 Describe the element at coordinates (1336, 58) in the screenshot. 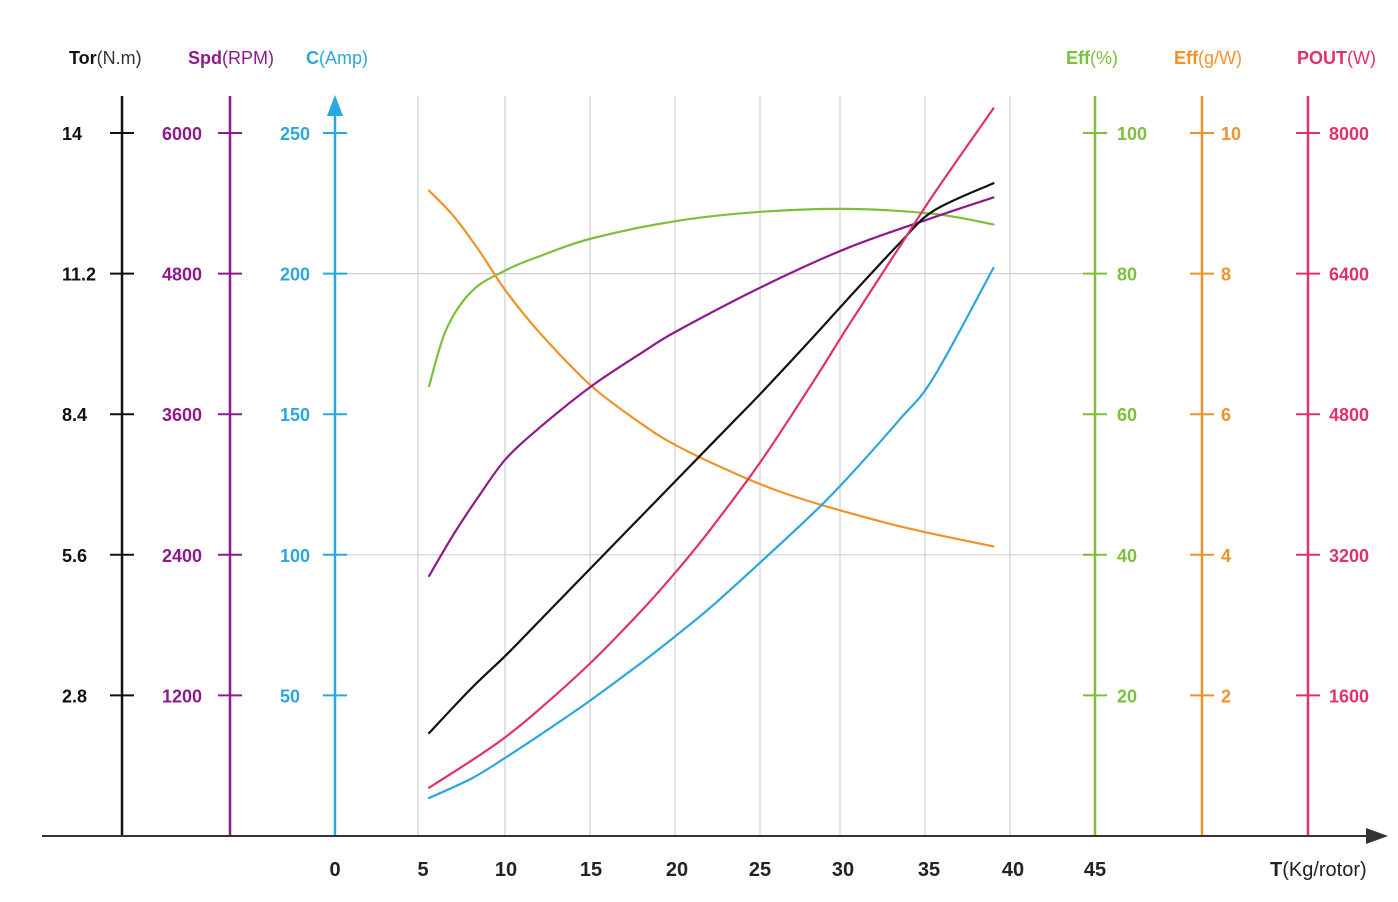

I see `axis-pout-title: POUT(W)` at that location.